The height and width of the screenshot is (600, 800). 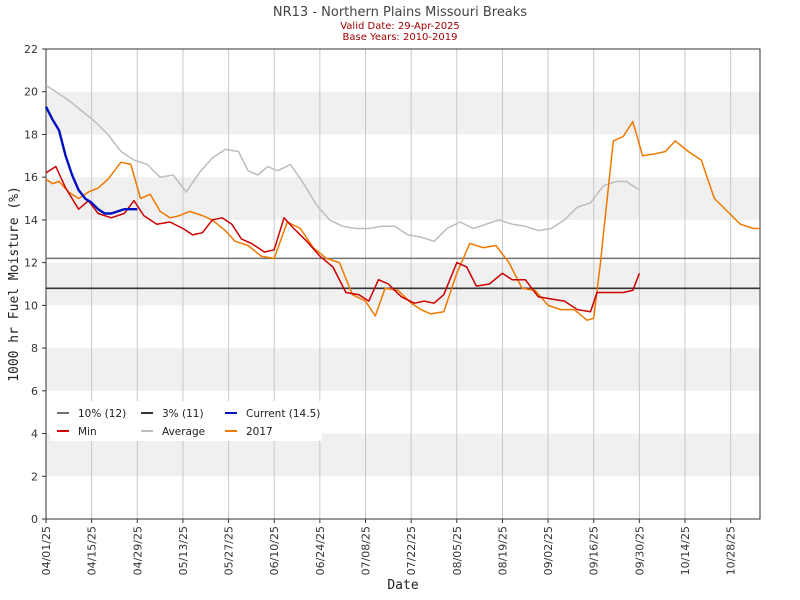 I want to click on x-tick-label: 05/13/25, so click(x=183, y=550).